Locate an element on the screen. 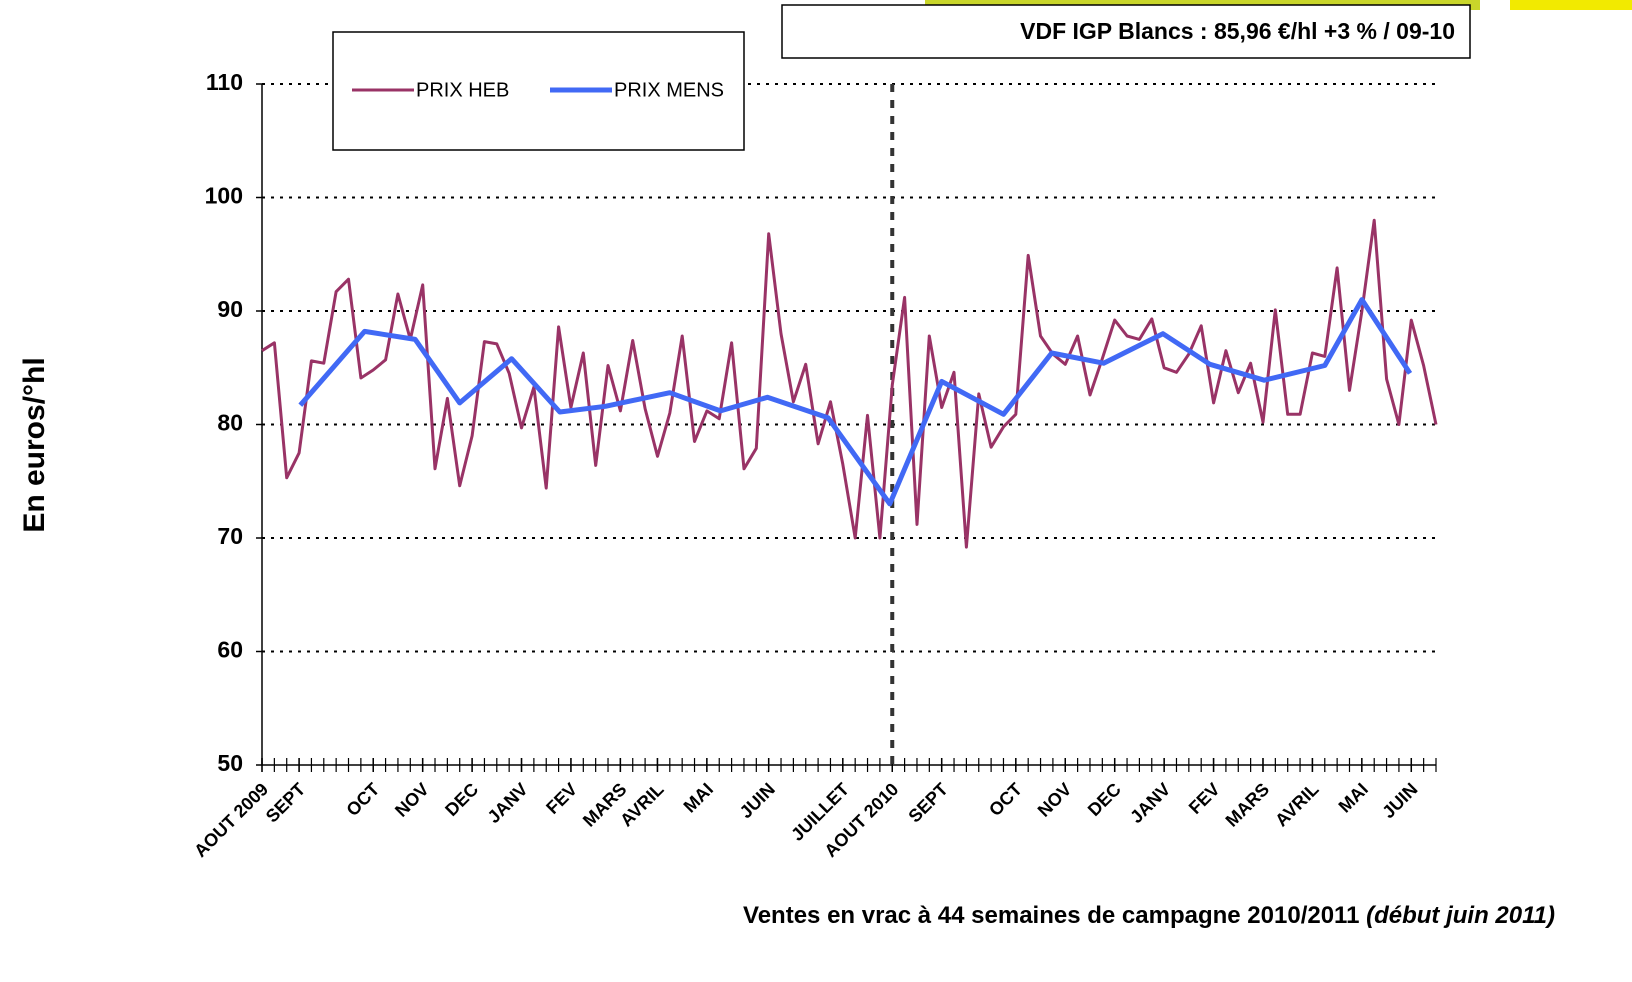  y-tick-label: 80 is located at coordinates (230, 423).